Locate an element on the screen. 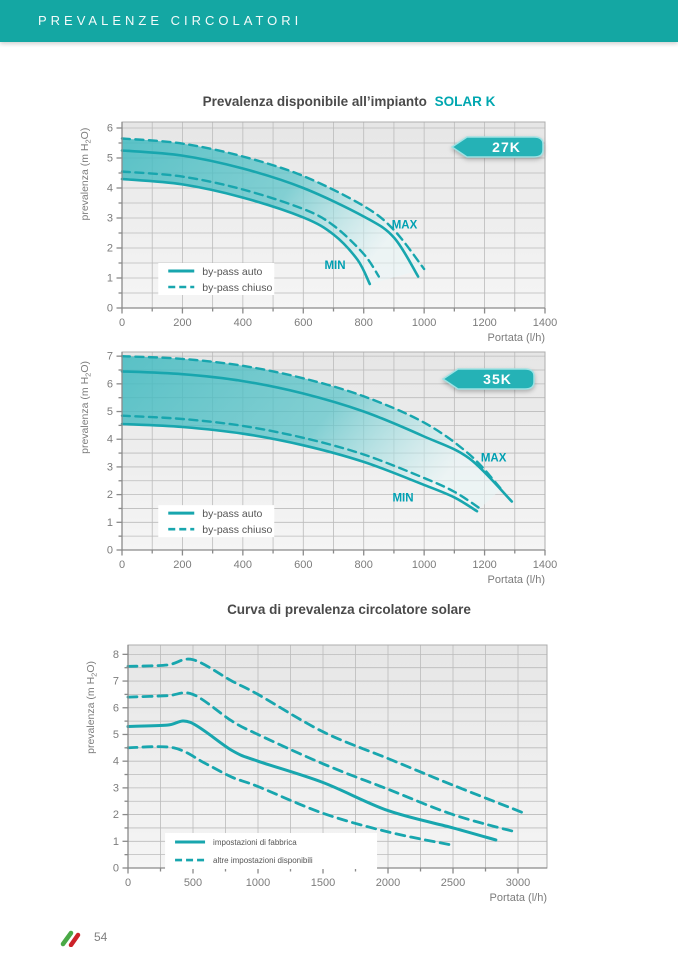 This screenshot has width=678, height=959. svg-text: 1500 is located at coordinates (323, 883).